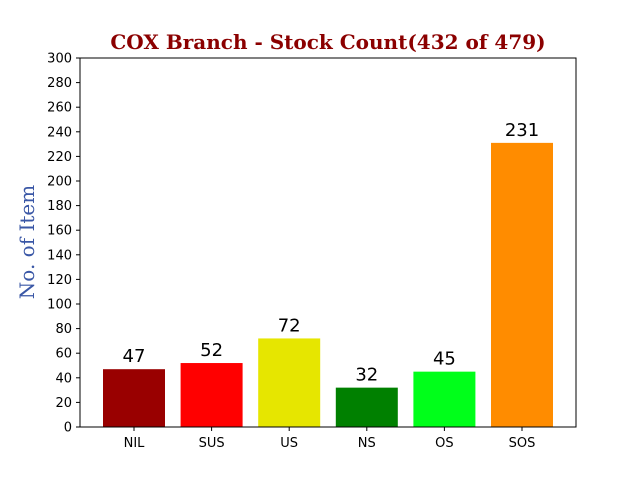 The width and height of the screenshot is (640, 485). Describe the element at coordinates (59, 59) in the screenshot. I see `y-tick-label: 300` at that location.